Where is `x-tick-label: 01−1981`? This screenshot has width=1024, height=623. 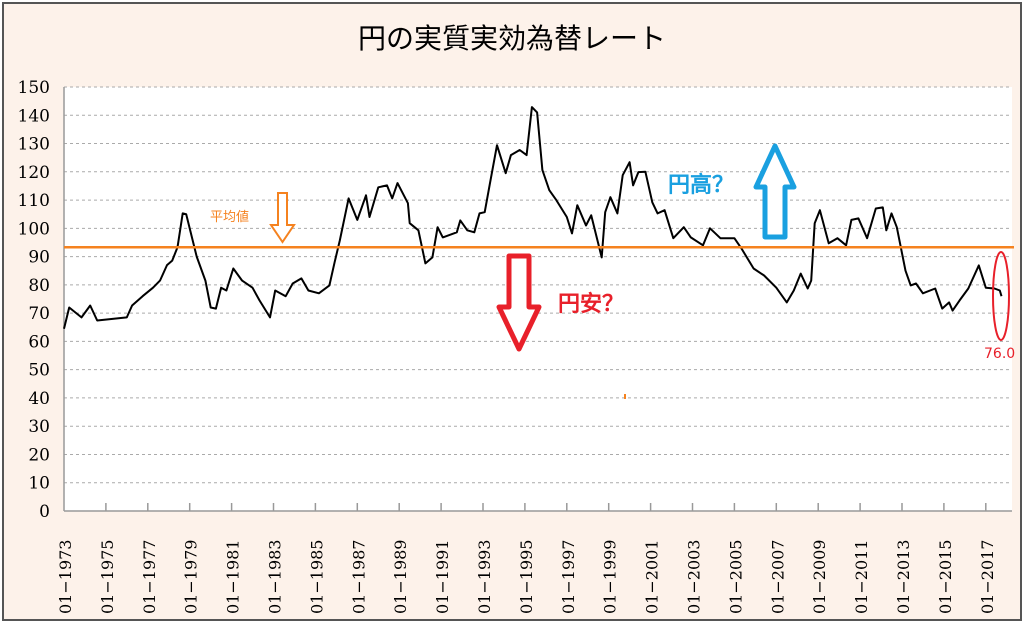
x-tick-label: 01−1981 is located at coordinates (233, 577).